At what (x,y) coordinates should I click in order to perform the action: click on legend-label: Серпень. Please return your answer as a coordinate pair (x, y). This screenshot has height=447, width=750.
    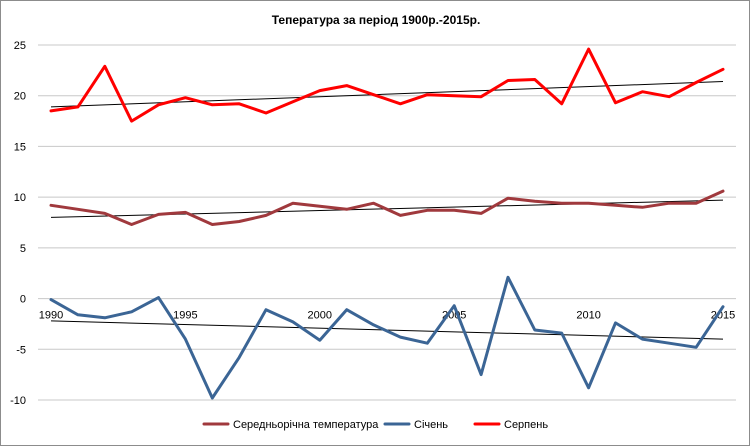
    Looking at the image, I should click on (526, 425).